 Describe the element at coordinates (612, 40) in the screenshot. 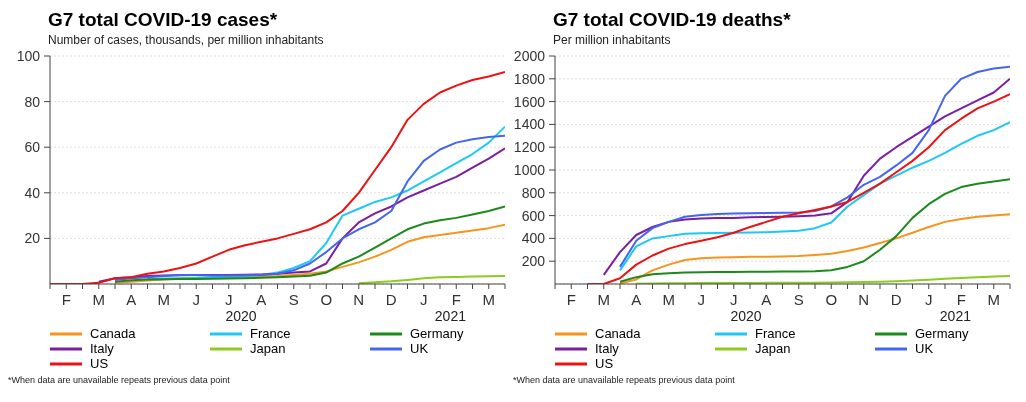

I see `chart-subtitle: Per million inhabitants` at that location.